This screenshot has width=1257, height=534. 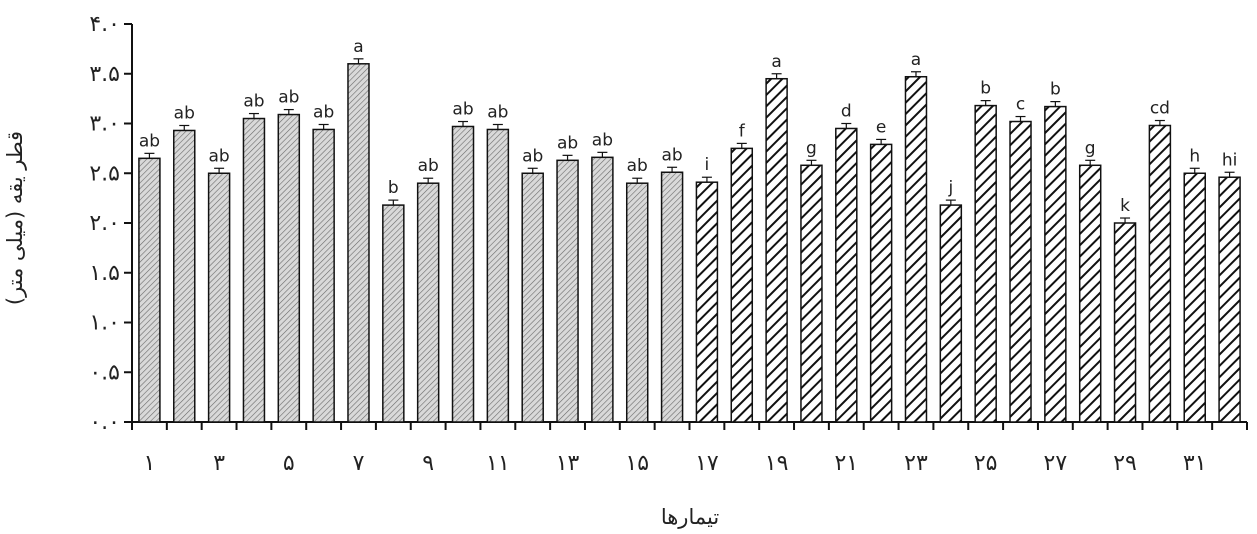 I want to click on x-tick-label: ۹, so click(x=428, y=463).